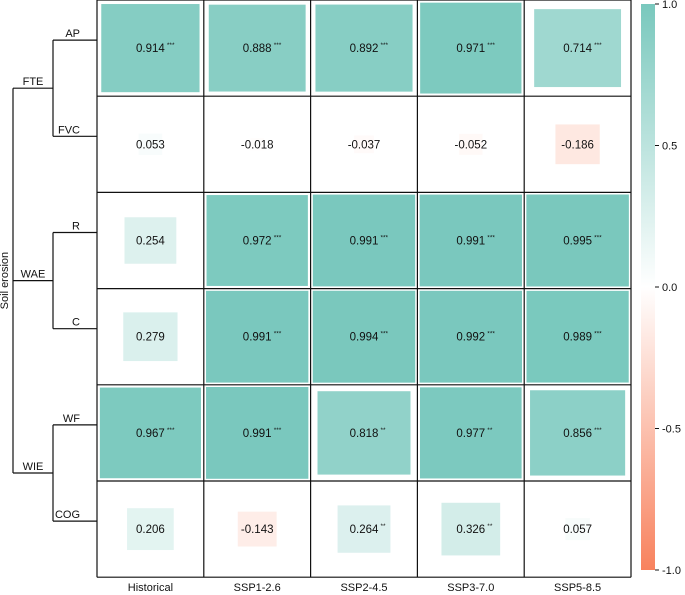  I want to click on heatmap-cell-c-ssp1-2.6, so click(257, 336).